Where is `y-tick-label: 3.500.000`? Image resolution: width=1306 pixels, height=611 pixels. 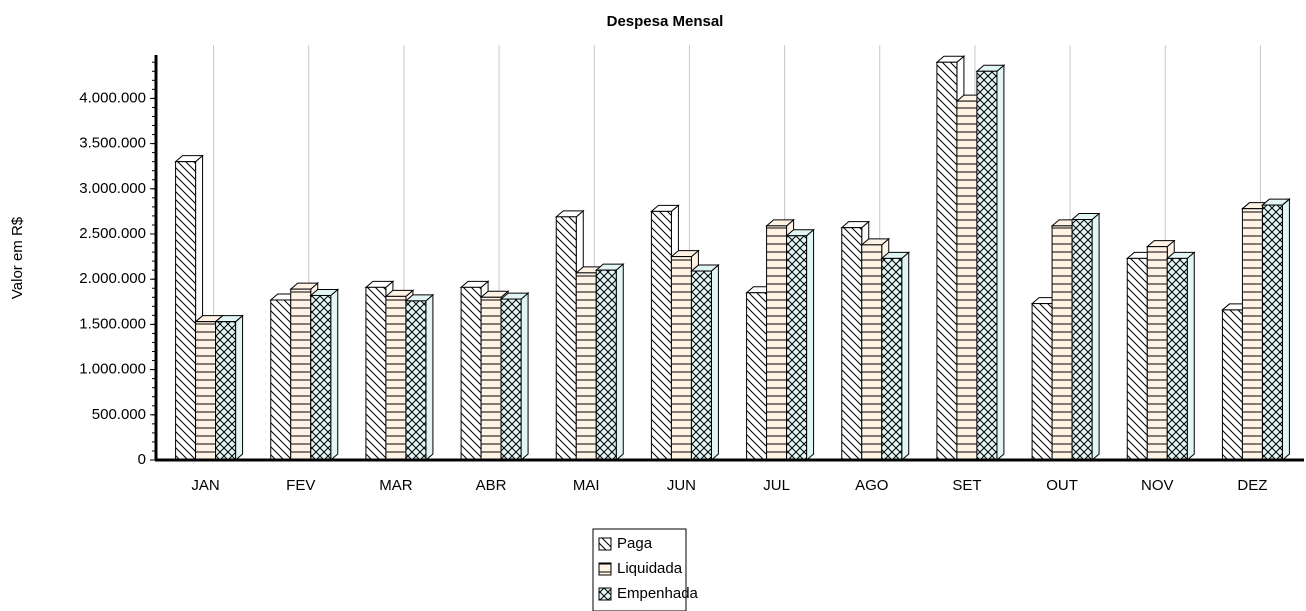
y-tick-label: 3.500.000 is located at coordinates (112, 143).